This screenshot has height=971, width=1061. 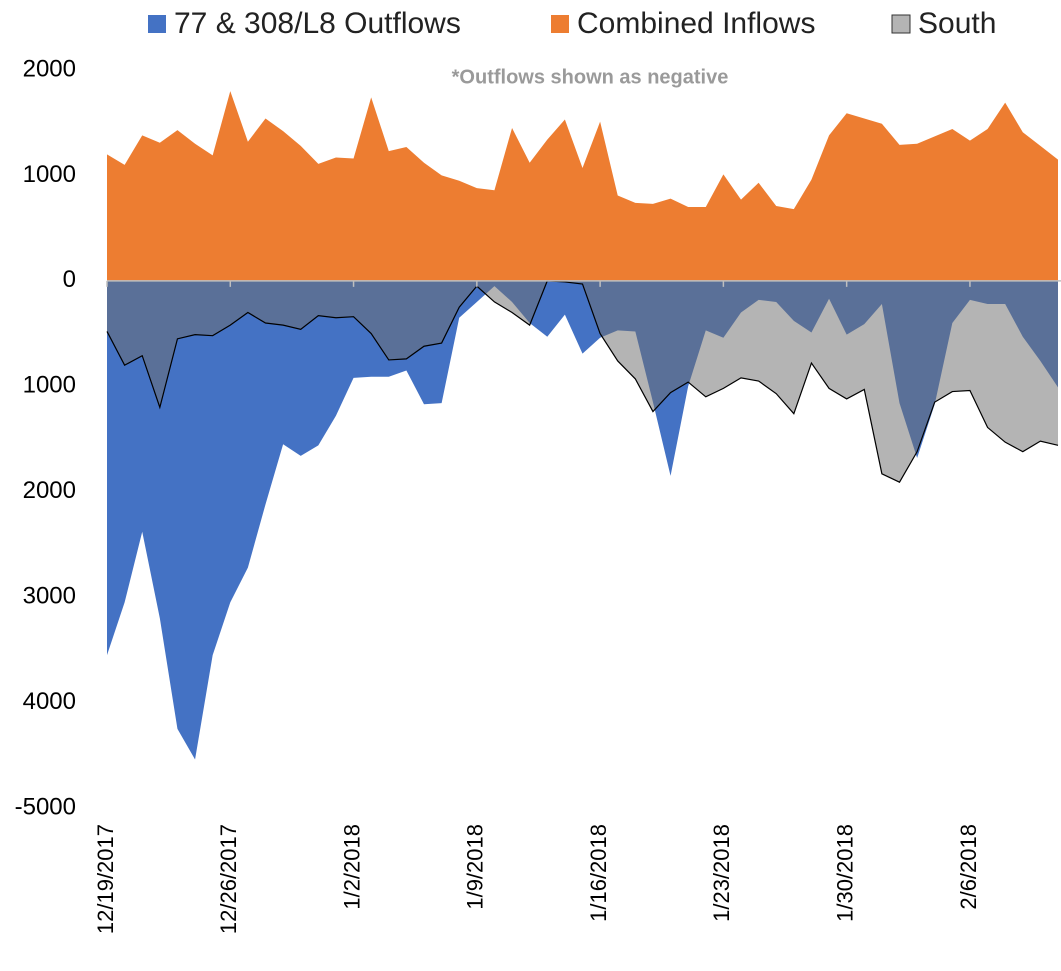 I want to click on y-tick-label: 0, so click(x=69, y=279).